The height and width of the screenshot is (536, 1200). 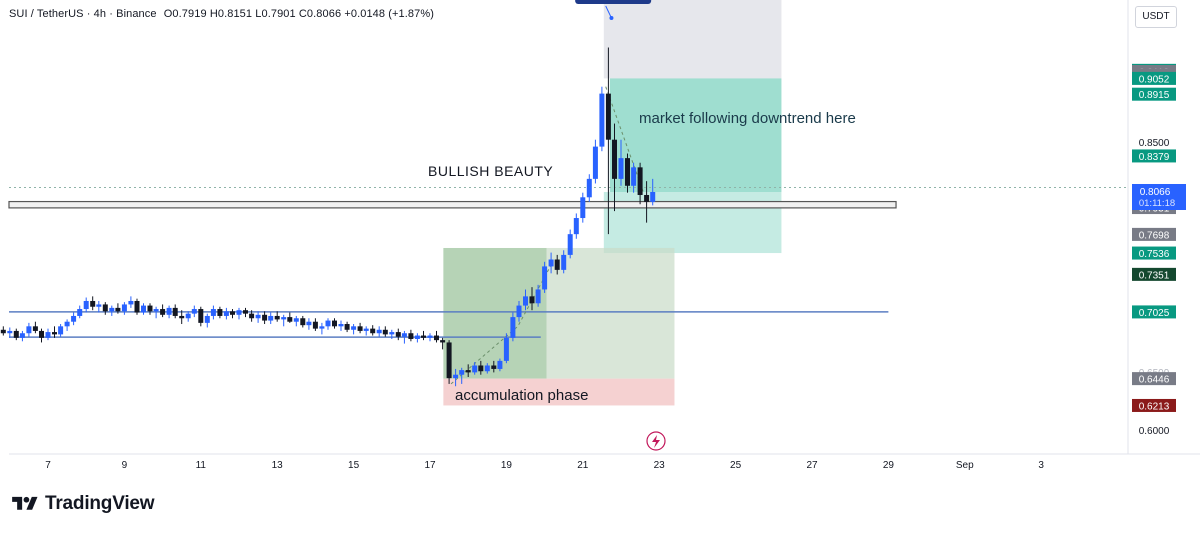 I want to click on x-tick-label: 27, so click(x=812, y=465).